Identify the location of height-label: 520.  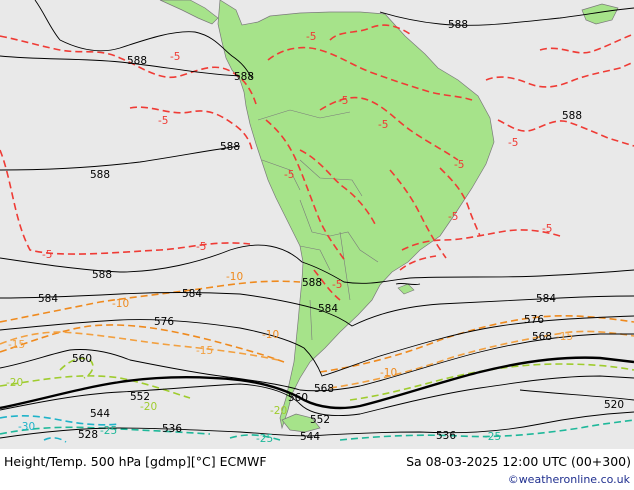
(614, 405).